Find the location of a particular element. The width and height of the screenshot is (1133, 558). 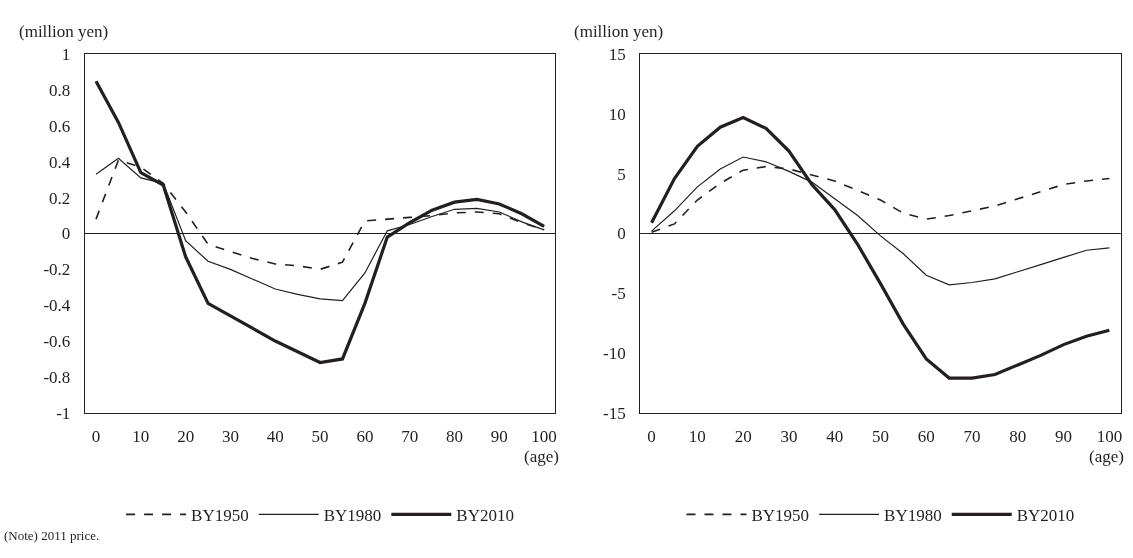

y-tick-label: -0.6 is located at coordinates (57, 341).